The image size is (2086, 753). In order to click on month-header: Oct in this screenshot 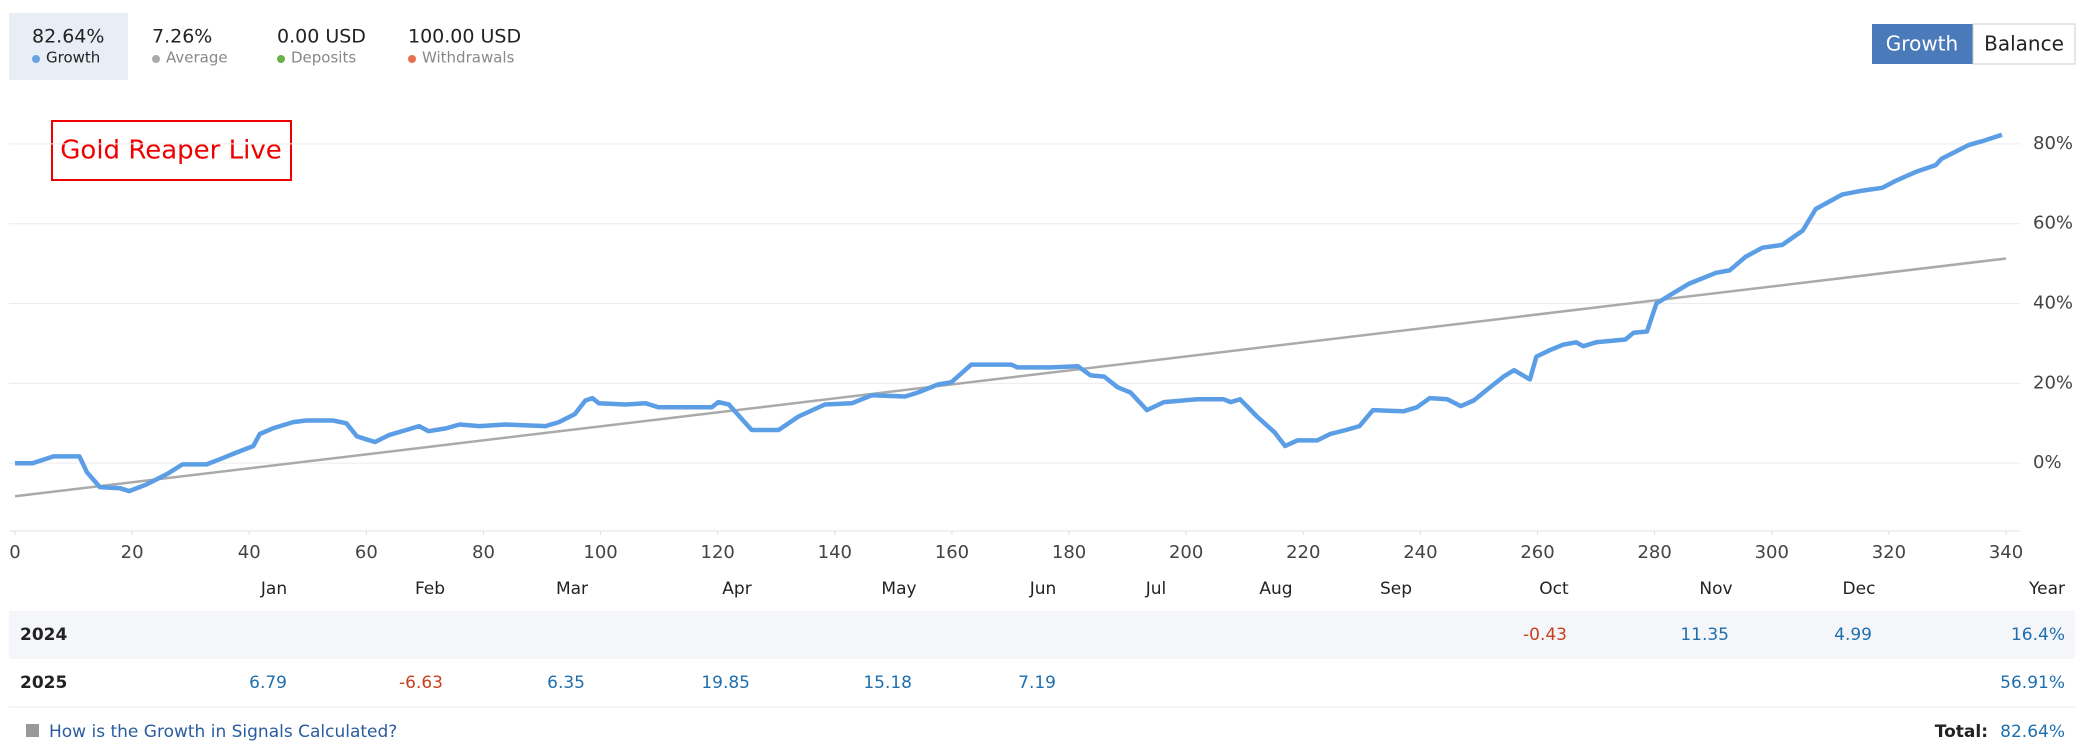, I will do `click(1554, 589)`.